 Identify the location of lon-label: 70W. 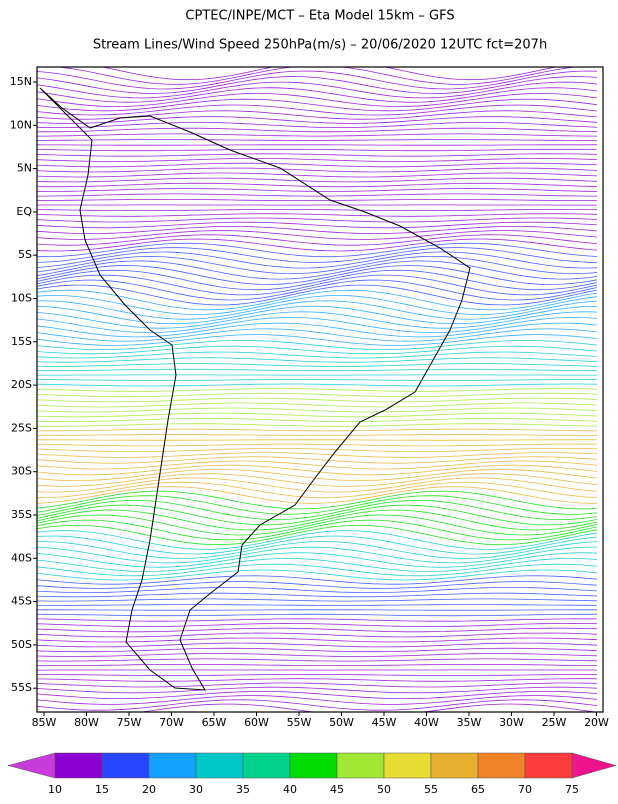
(171, 722).